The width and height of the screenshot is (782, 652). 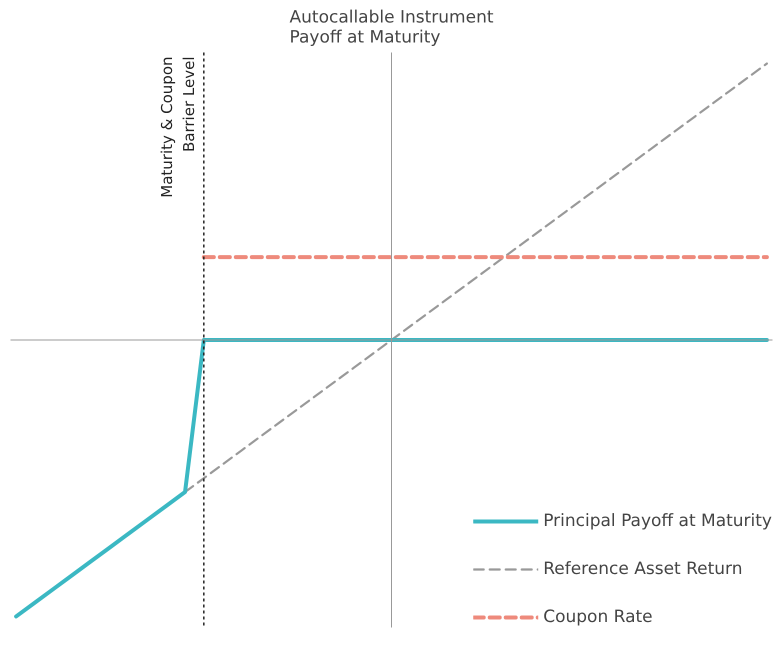 What do you see at coordinates (391, 28) in the screenshot?
I see `chart-title: Autocallable Instrument Payoff at Maturity` at bounding box center [391, 28].